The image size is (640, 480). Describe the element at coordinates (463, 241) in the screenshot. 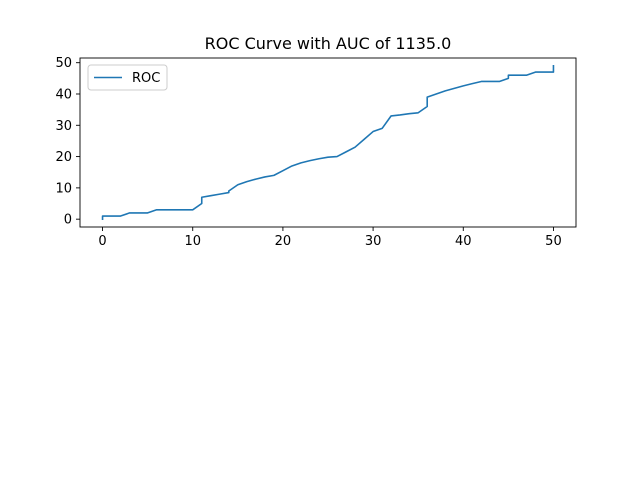

I see `x-tick-label: 40` at that location.